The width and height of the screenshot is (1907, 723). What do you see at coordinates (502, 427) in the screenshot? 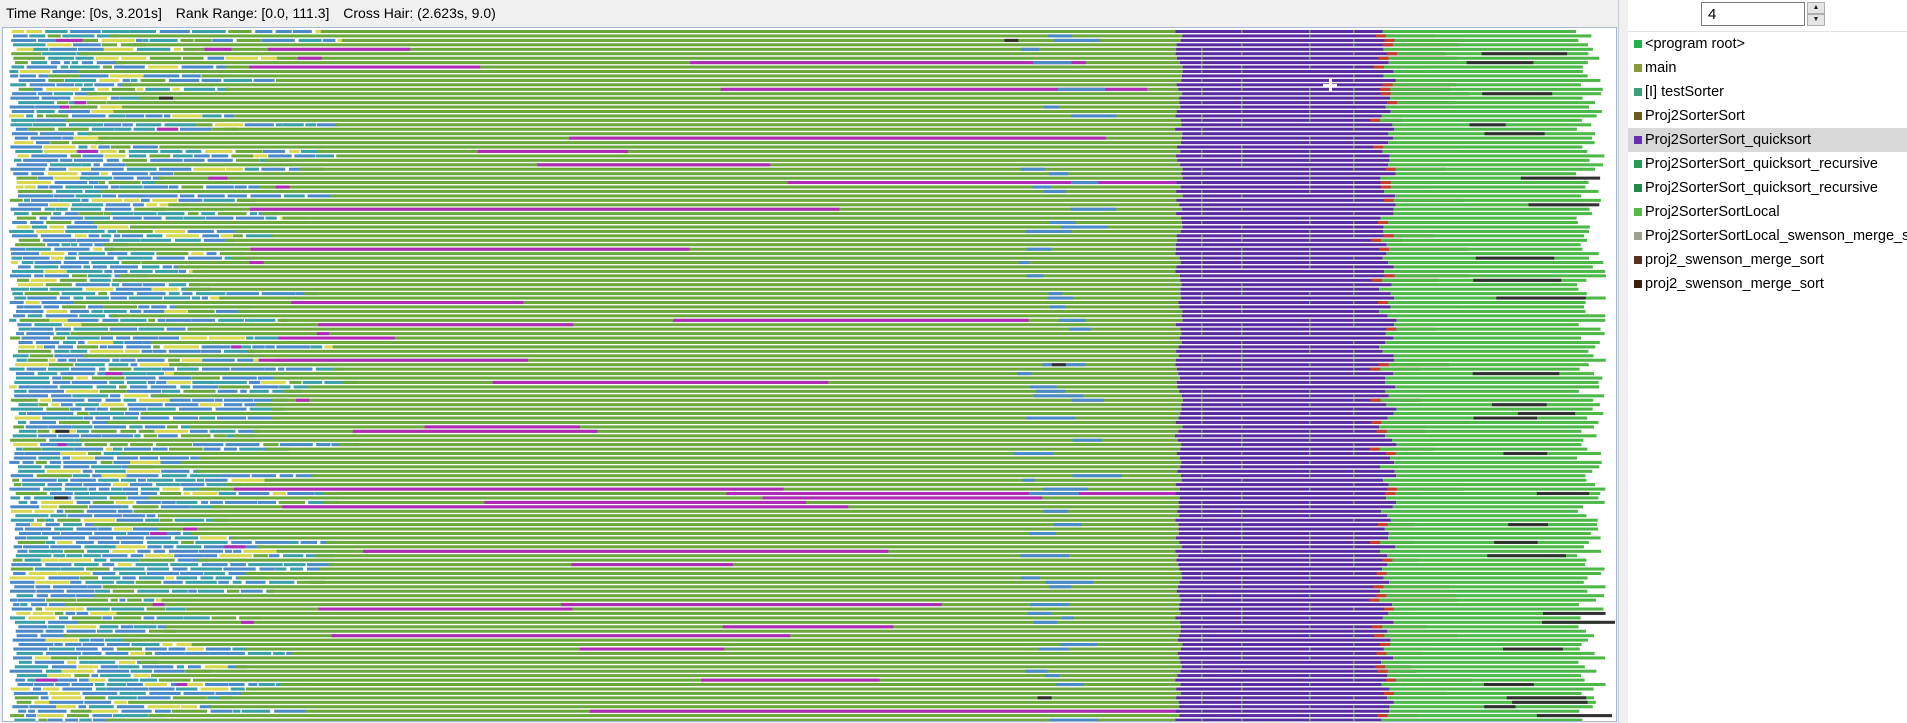
I see `trace-segment-magenta` at bounding box center [502, 427].